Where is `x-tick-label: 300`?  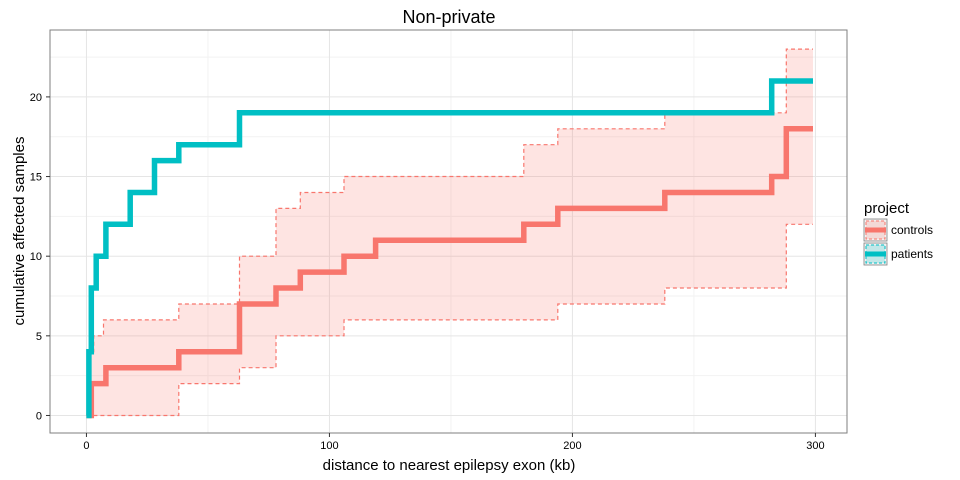
x-tick-label: 300 is located at coordinates (815, 446).